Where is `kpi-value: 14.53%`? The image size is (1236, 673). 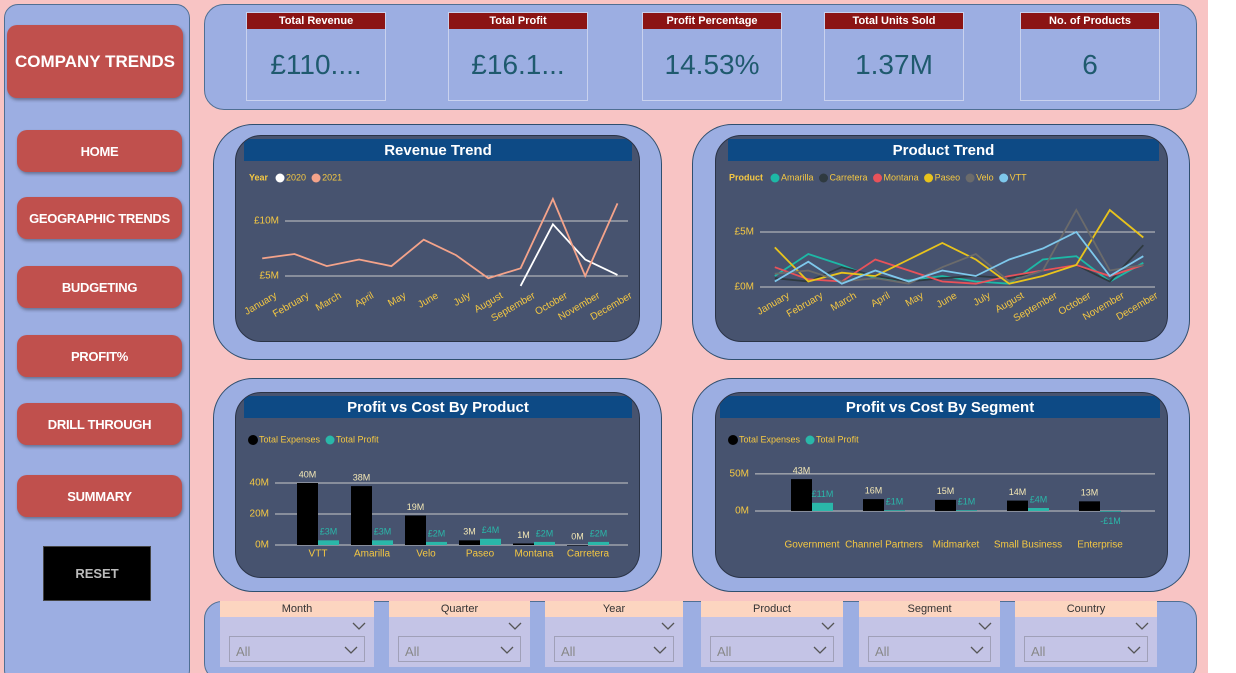 kpi-value: 14.53% is located at coordinates (712, 64).